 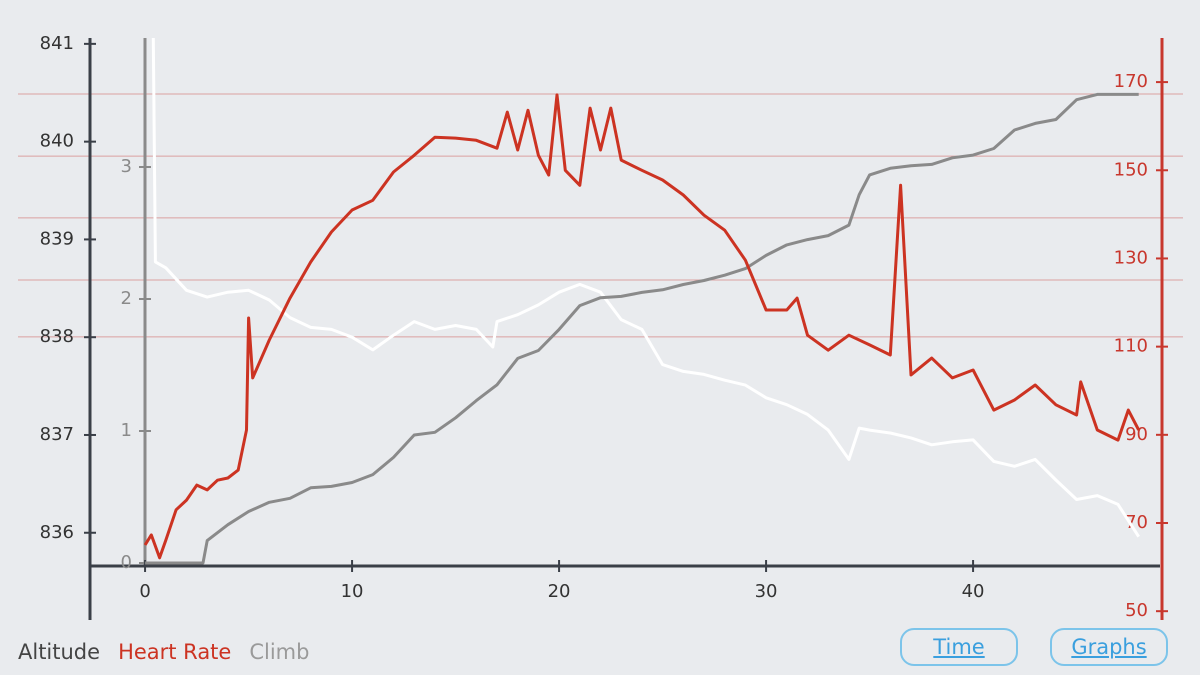 What do you see at coordinates (126, 298) in the screenshot?
I see `y3-tick-label: 2` at bounding box center [126, 298].